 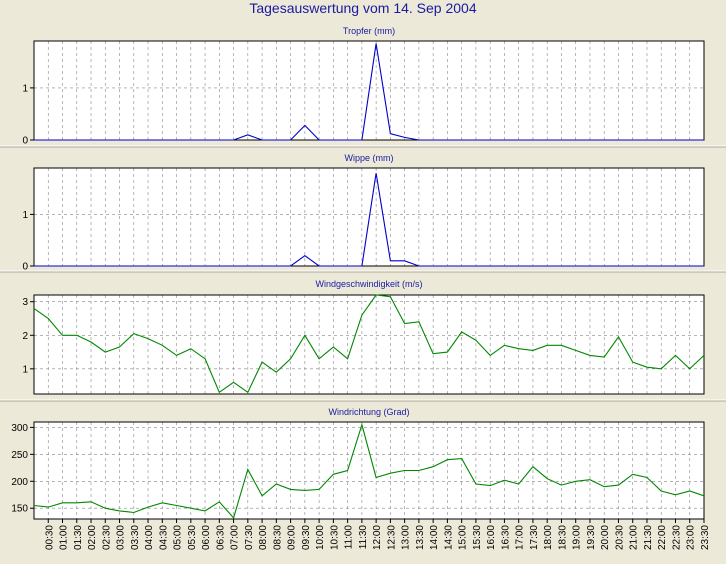 What do you see at coordinates (520, 537) in the screenshot?
I see `x-tick-label: 17:00` at bounding box center [520, 537].